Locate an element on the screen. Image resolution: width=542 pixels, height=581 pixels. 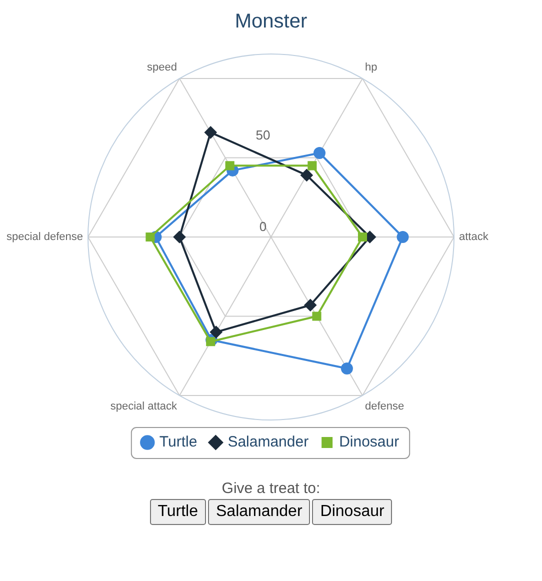
spoke-label: special attack is located at coordinates (144, 406).